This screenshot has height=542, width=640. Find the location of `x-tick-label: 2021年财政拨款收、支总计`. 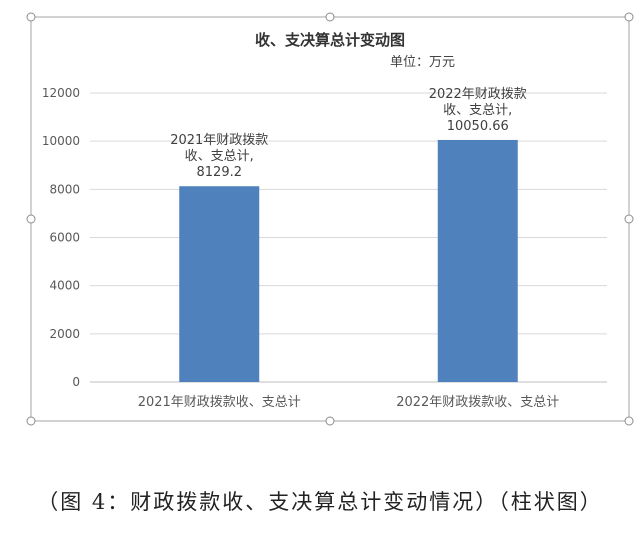

x-tick-label: 2021年财政拨款收、支总计 is located at coordinates (219, 402).